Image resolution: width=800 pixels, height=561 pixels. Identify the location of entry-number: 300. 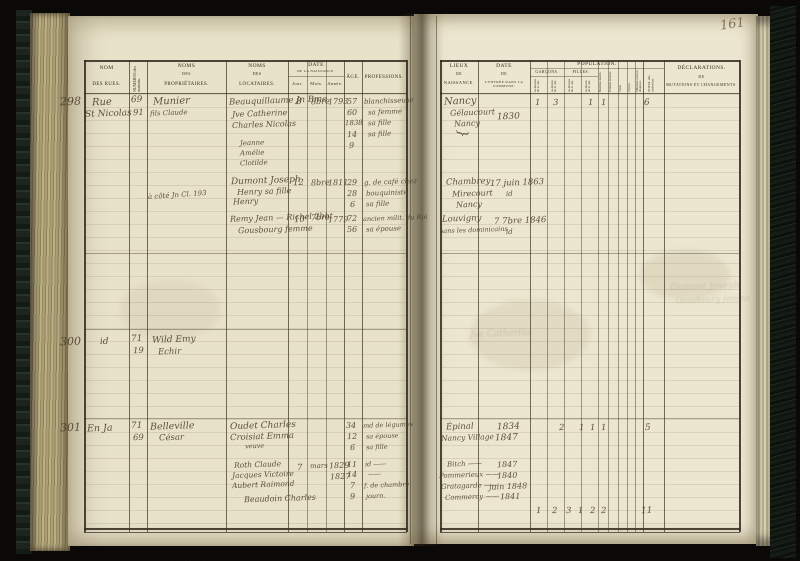
(70, 341).